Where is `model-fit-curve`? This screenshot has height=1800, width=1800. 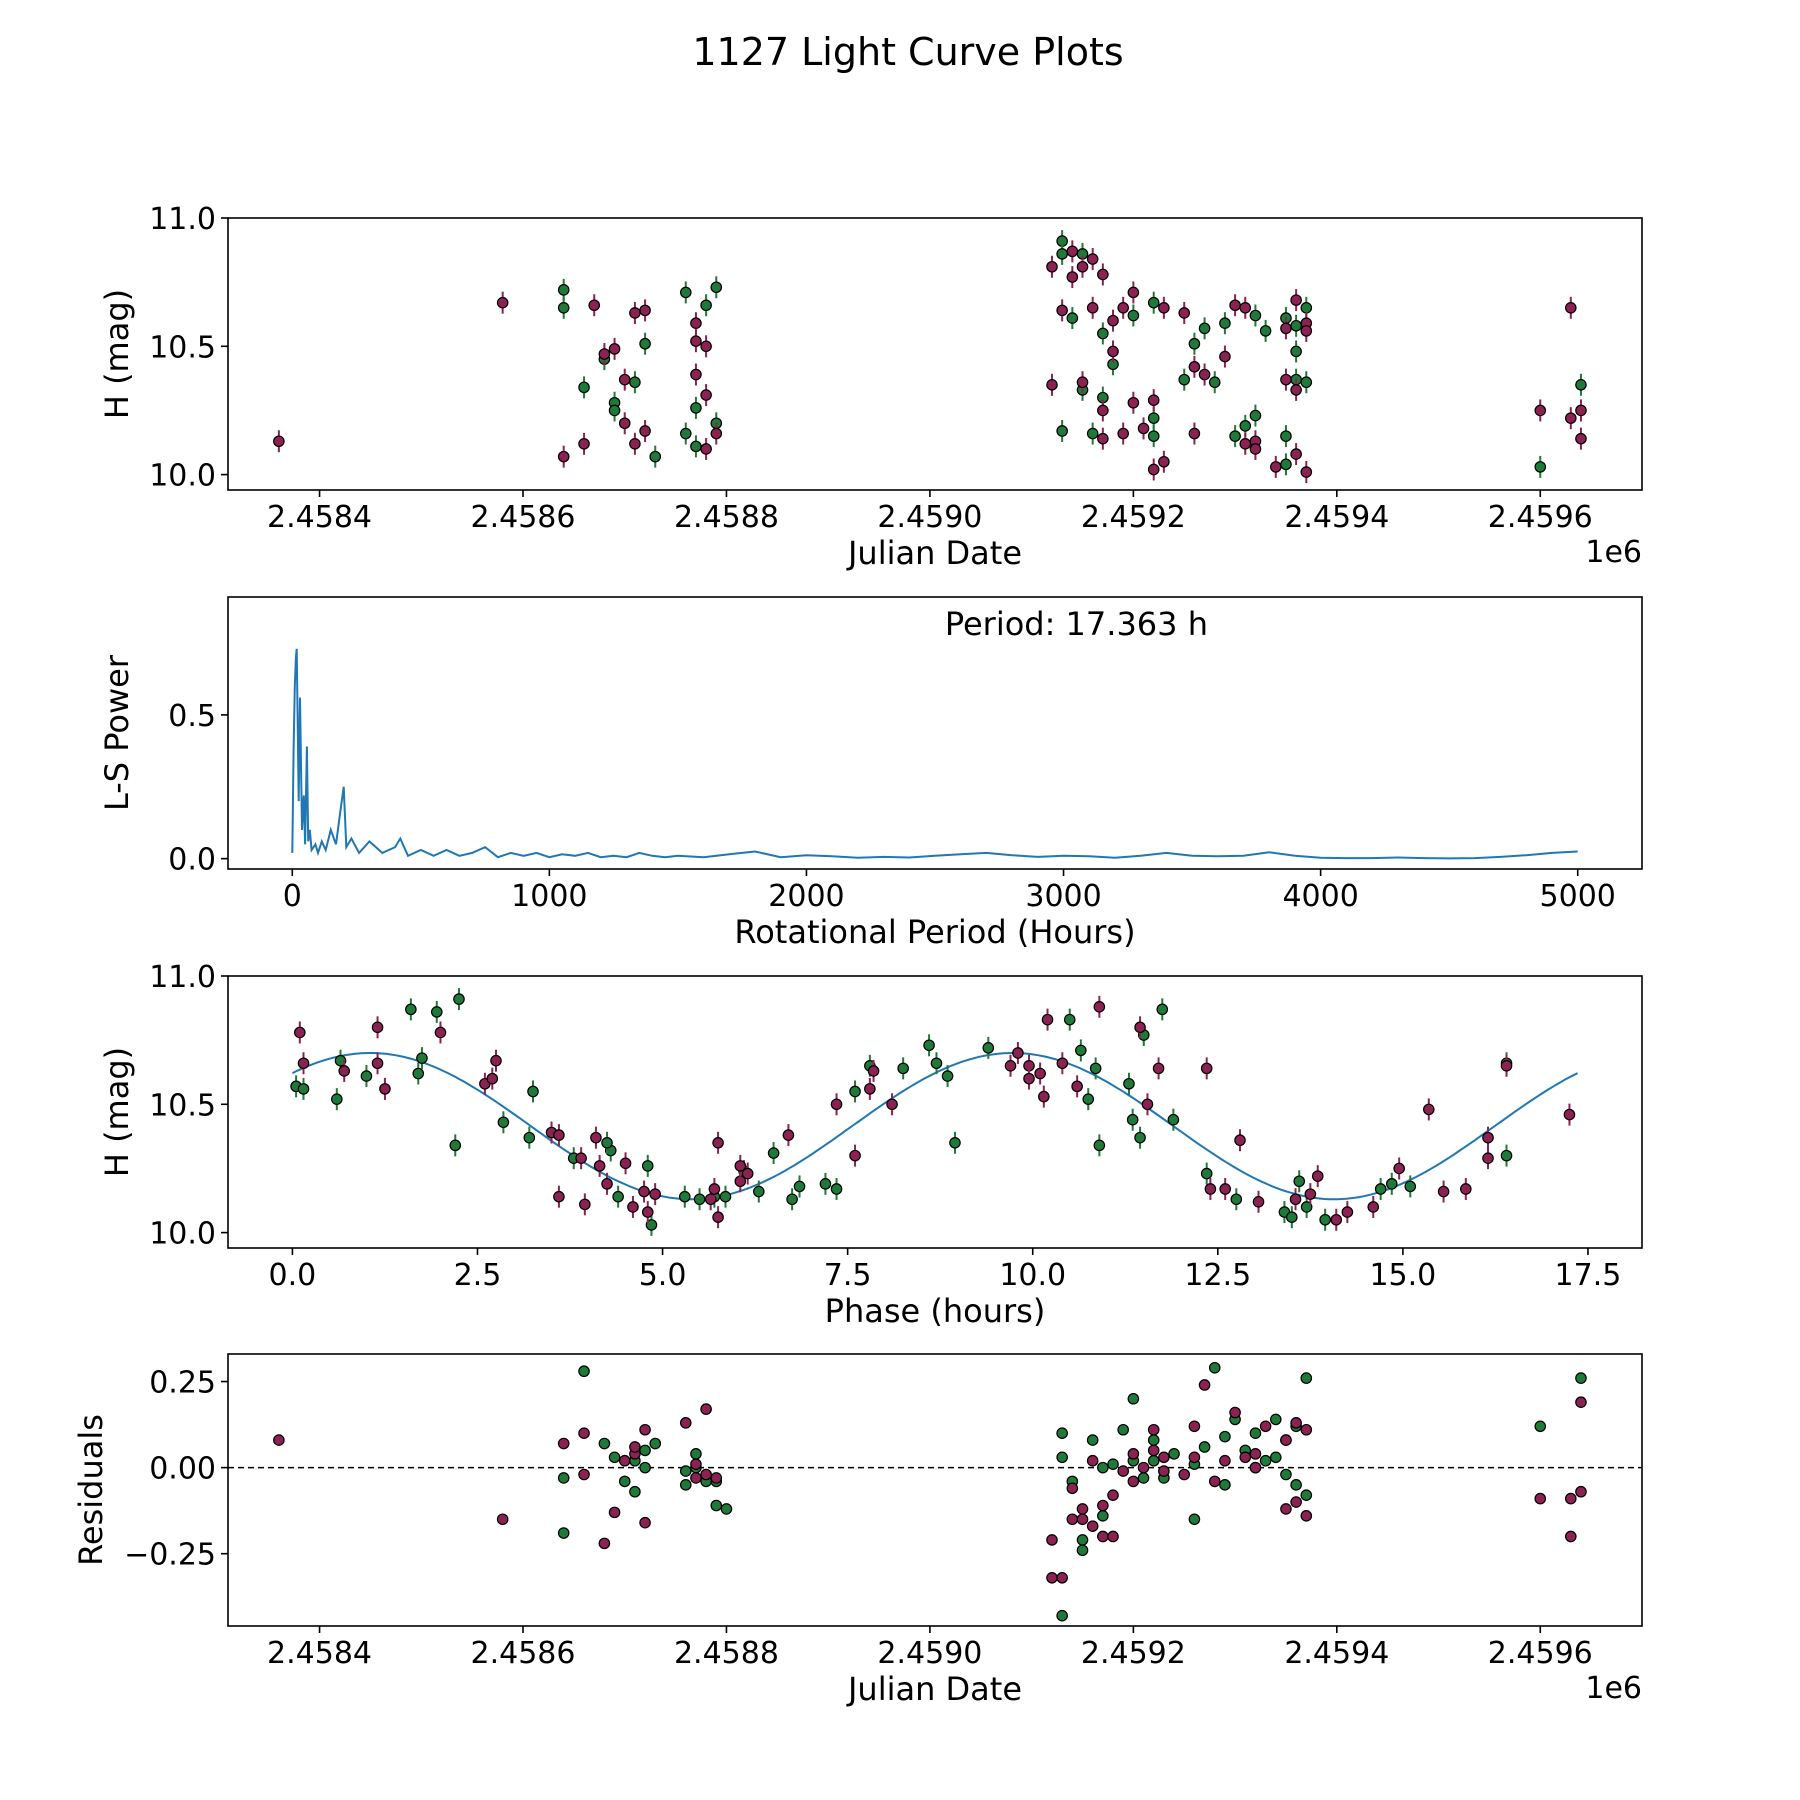
model-fit-curve is located at coordinates (935, 1126).